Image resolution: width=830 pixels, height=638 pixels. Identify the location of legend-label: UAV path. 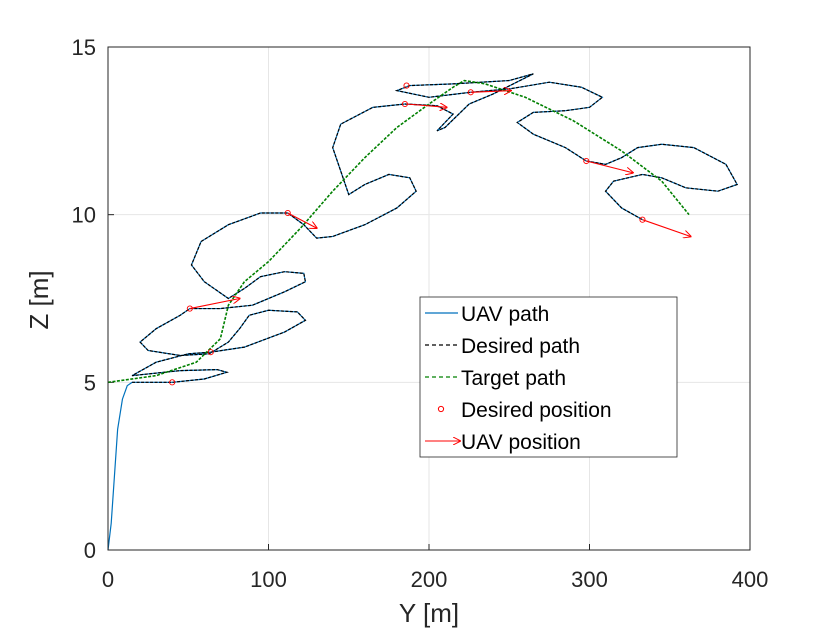
(505, 314).